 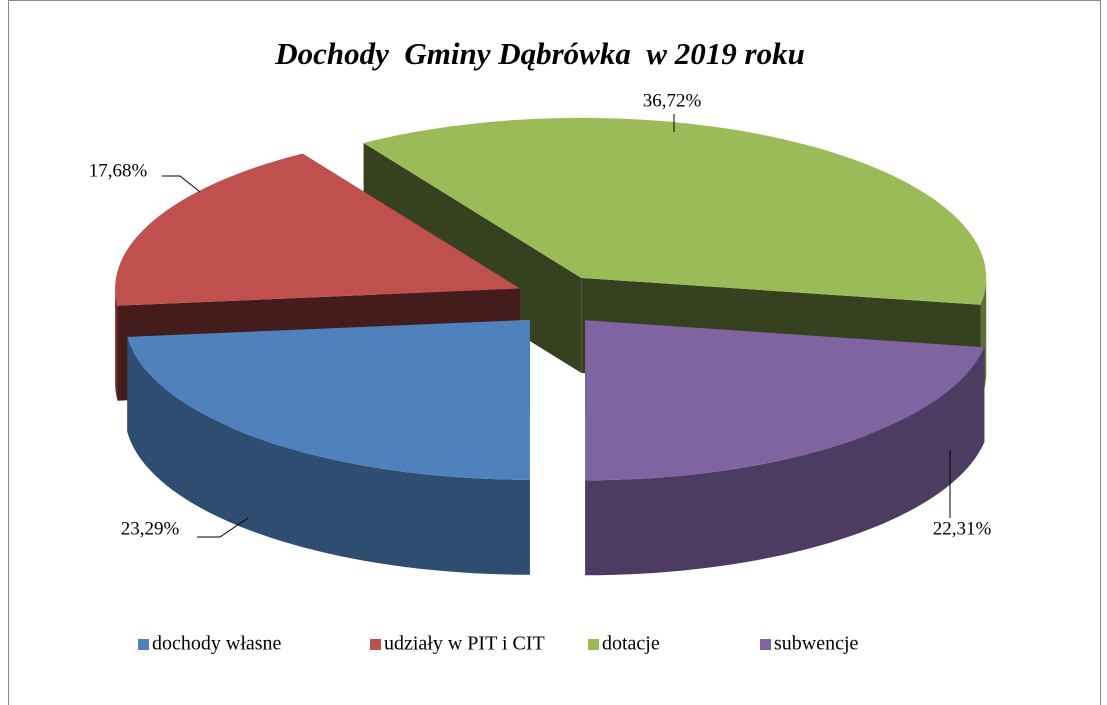 What do you see at coordinates (472, 258) in the screenshot?
I see `slice-wall` at bounding box center [472, 258].